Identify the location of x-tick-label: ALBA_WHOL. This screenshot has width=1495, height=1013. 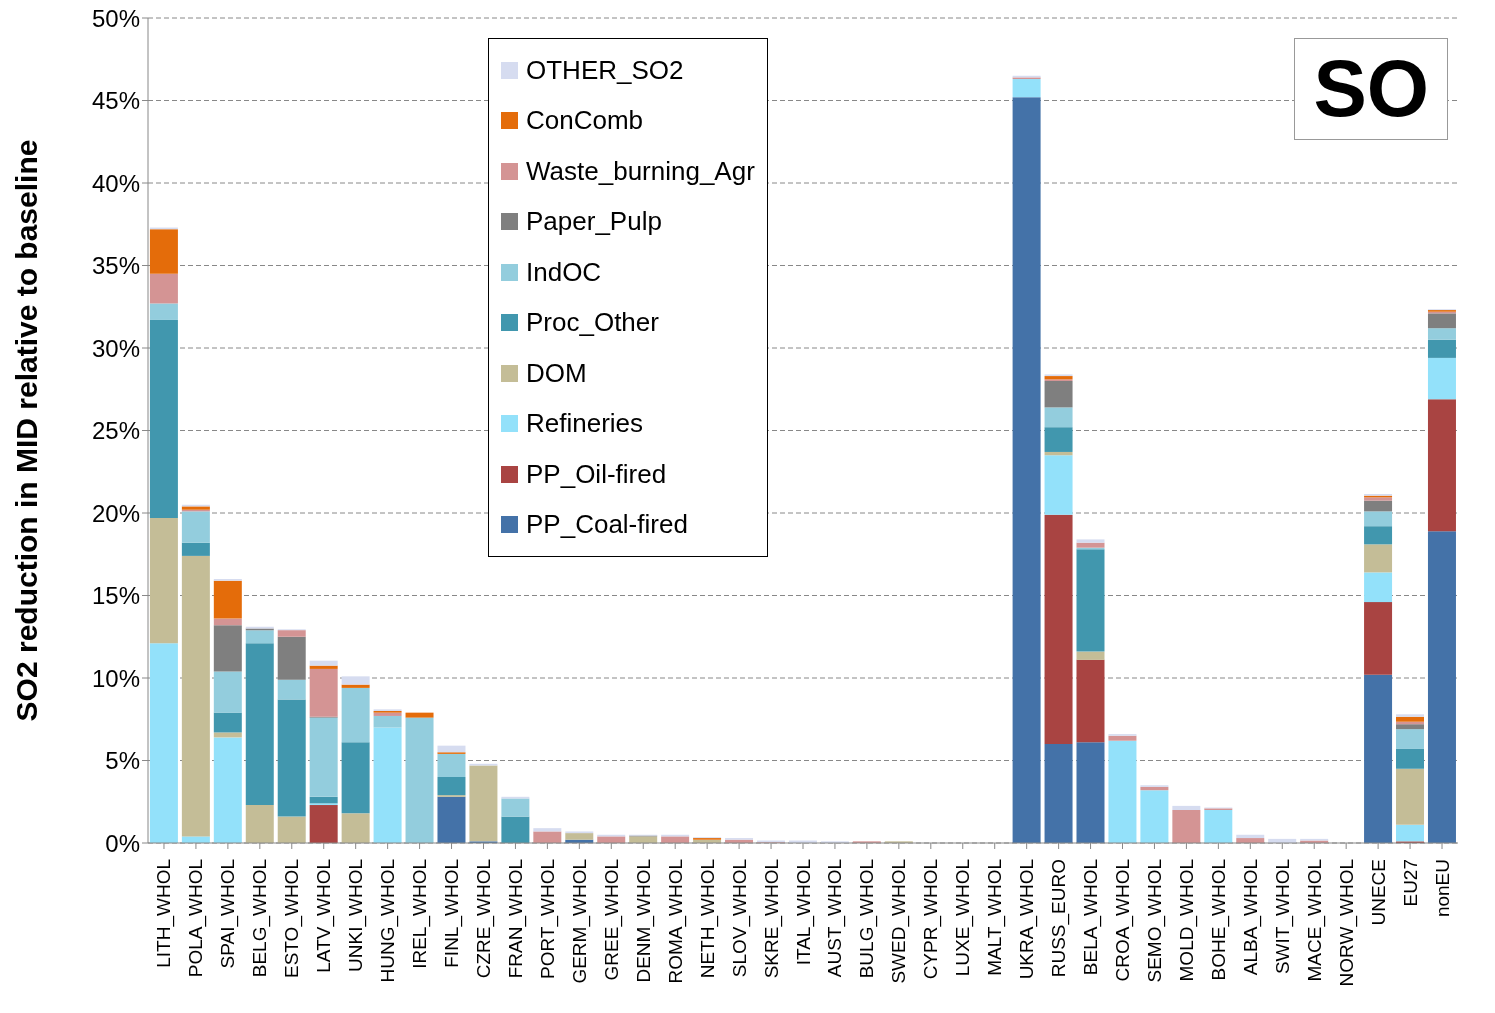
(1250, 917).